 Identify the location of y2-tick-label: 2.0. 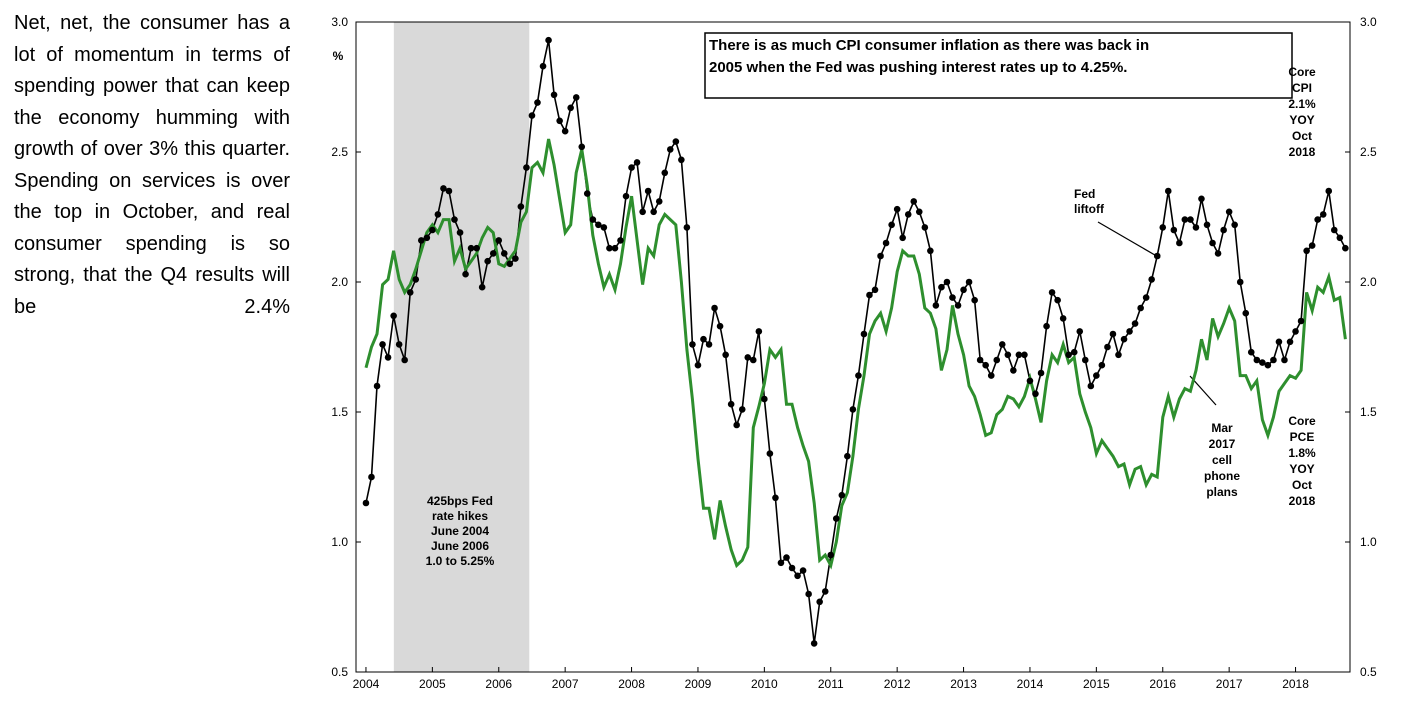
(1368, 282).